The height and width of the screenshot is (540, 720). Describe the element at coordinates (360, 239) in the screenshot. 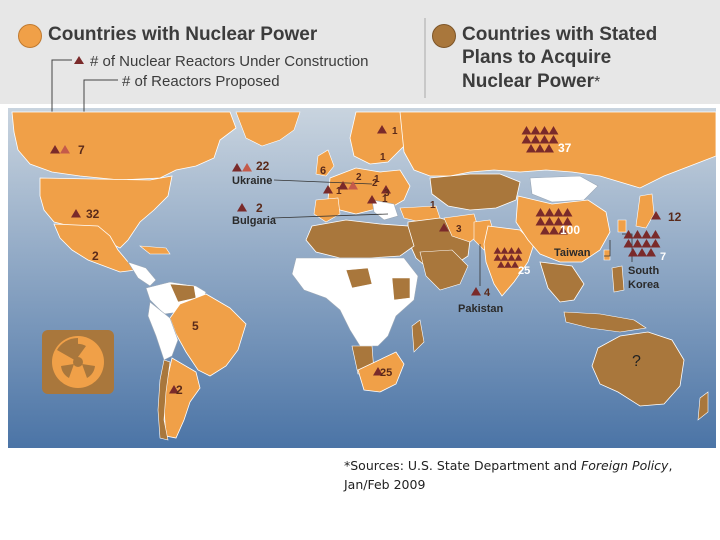

I see `north-africa` at that location.